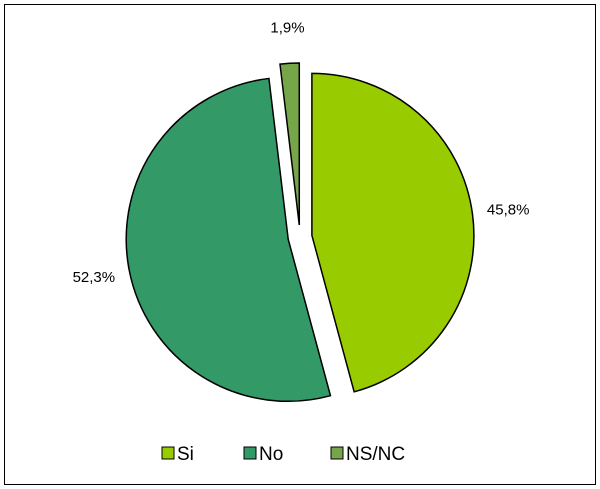  Describe the element at coordinates (508, 209) in the screenshot. I see `data-label-si: 45,8%` at that location.